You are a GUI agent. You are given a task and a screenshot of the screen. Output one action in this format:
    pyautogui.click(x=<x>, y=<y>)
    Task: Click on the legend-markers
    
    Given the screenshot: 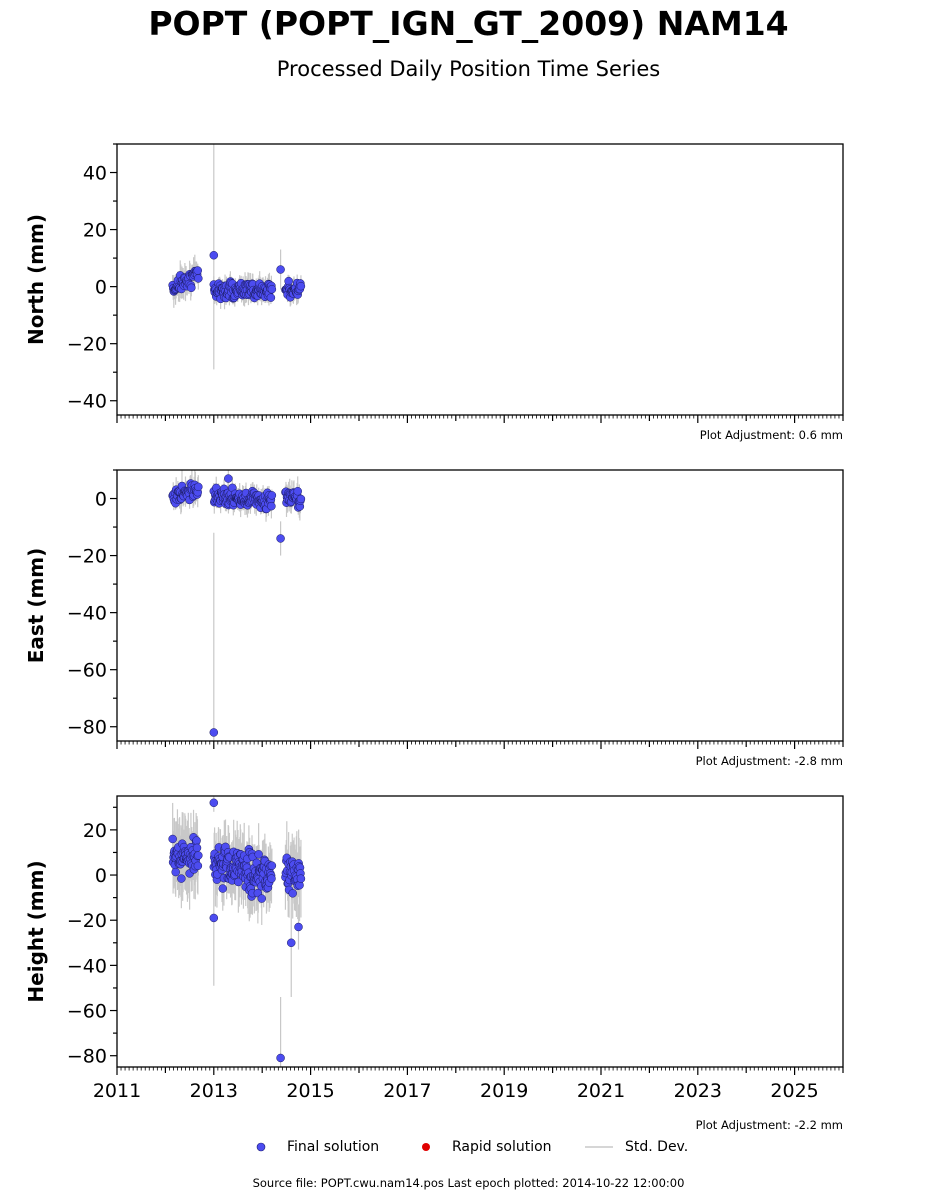 What is the action you would take?
    pyautogui.click(x=434, y=1147)
    